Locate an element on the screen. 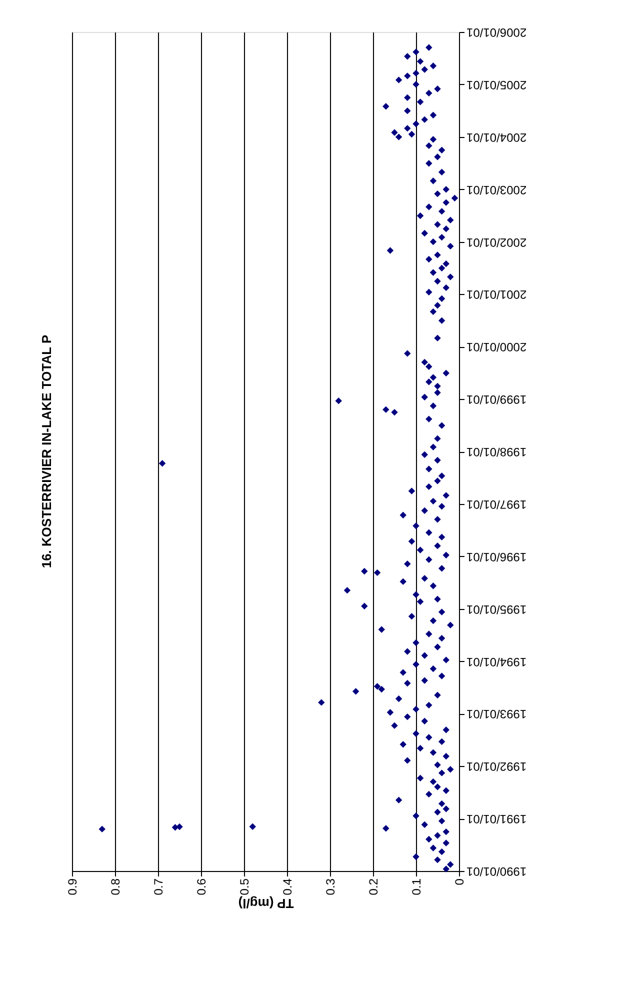 This screenshot has height=985, width=622. y-tick-label: 1994/01/01 is located at coordinates (496, 661).